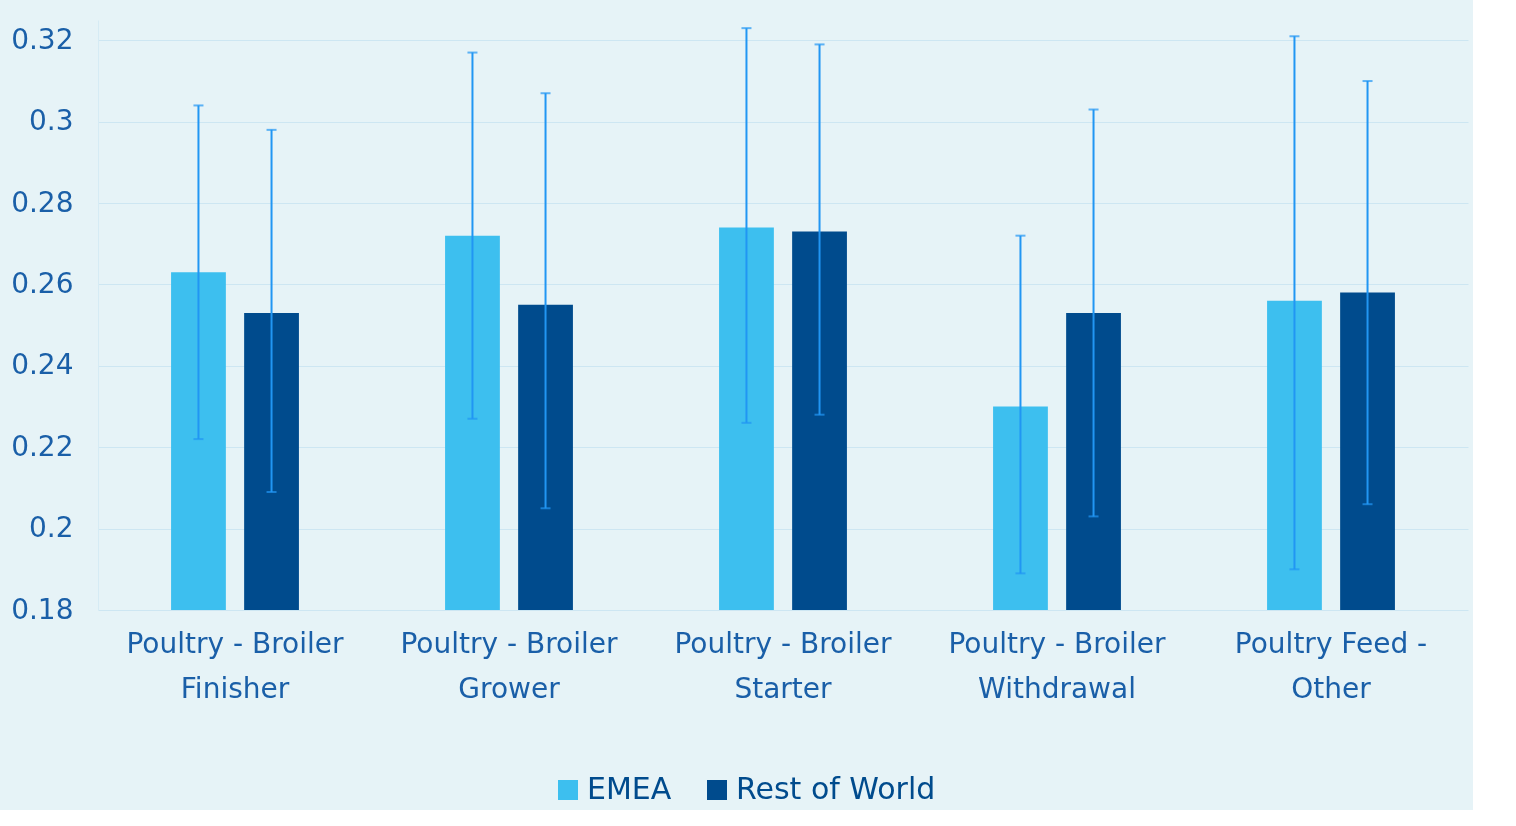  Describe the element at coordinates (42, 446) in the screenshot. I see `y-tick-label: 0.22` at that location.